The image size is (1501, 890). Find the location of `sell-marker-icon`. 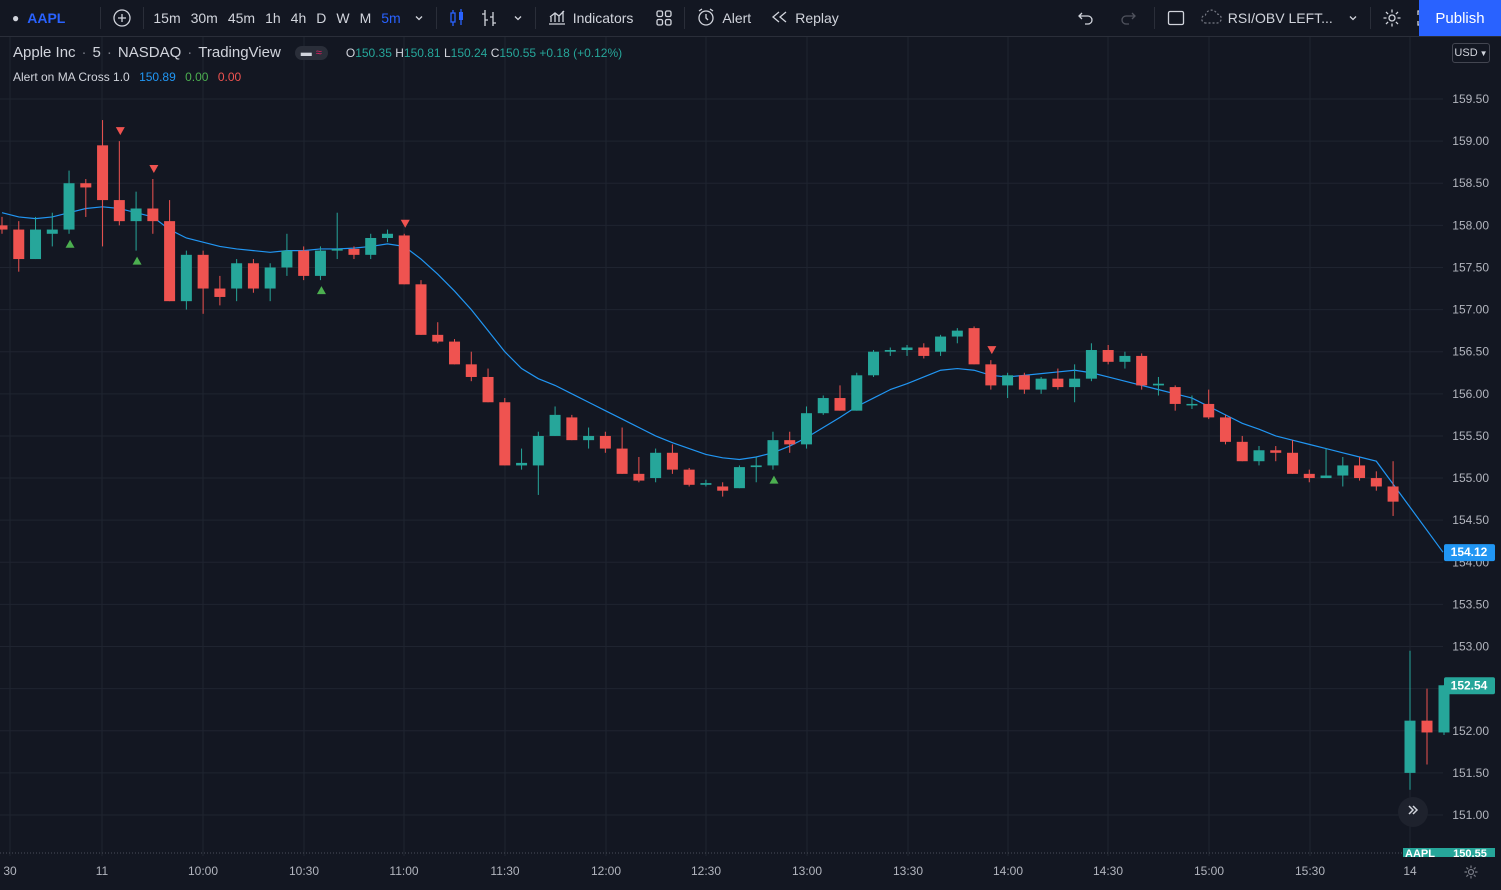

sell-marker-icon is located at coordinates (405, 223).